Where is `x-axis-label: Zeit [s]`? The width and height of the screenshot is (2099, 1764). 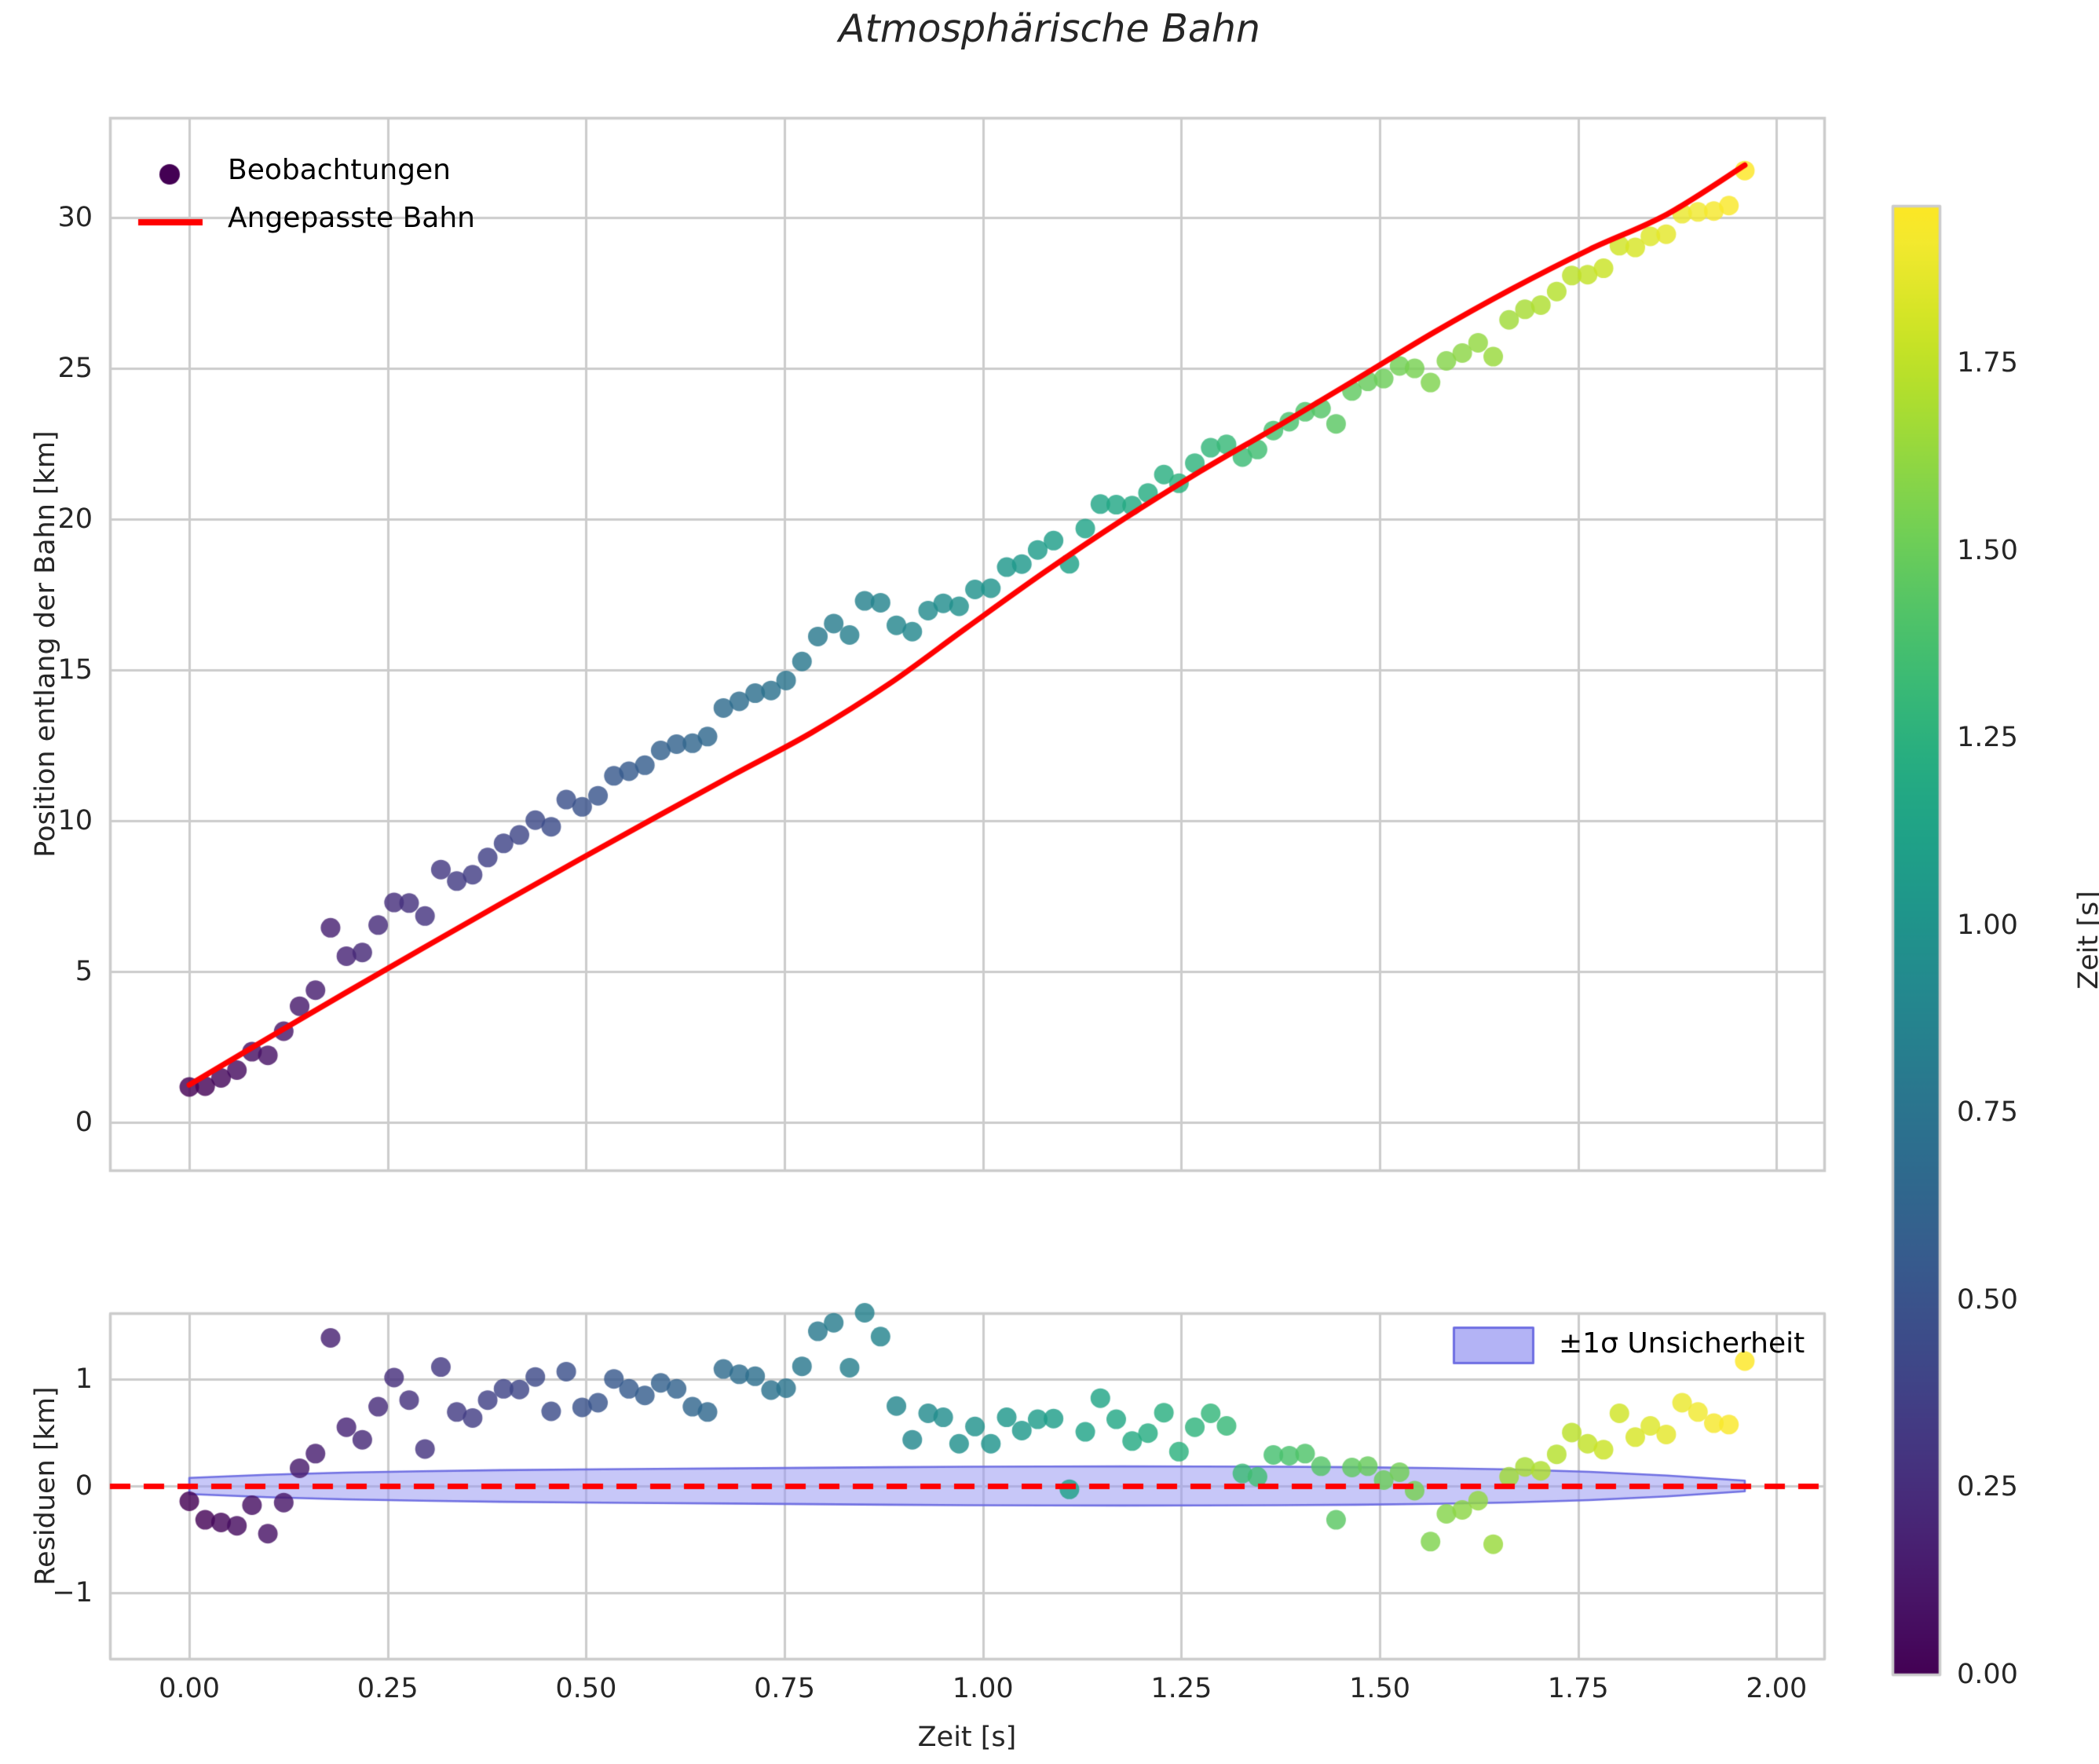
x-axis-label: Zeit [s] is located at coordinates (967, 1737).